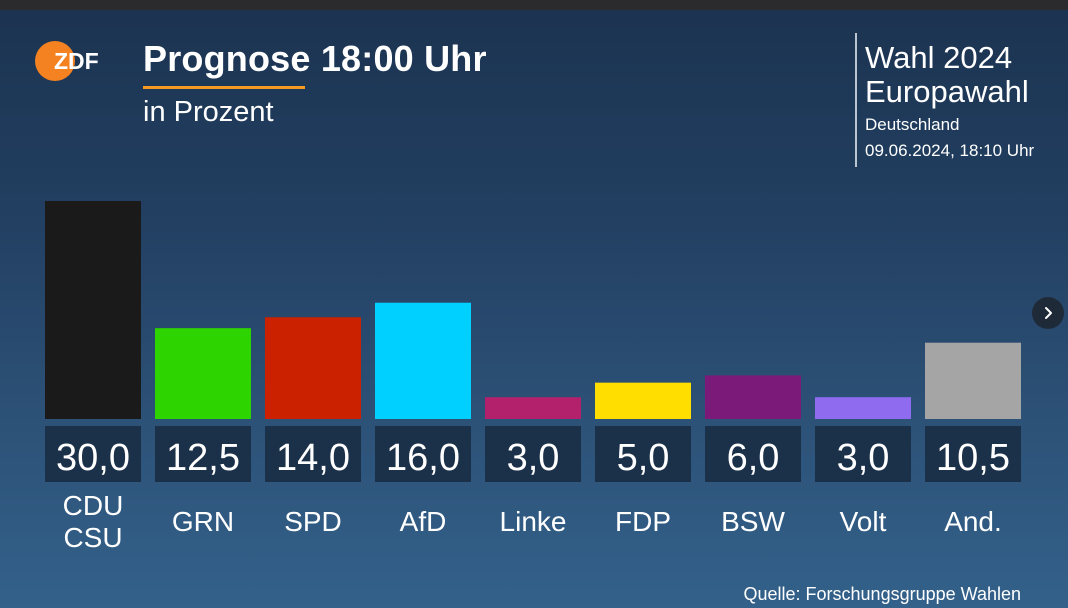  I want to click on category-label-2: SPD, so click(313, 521).